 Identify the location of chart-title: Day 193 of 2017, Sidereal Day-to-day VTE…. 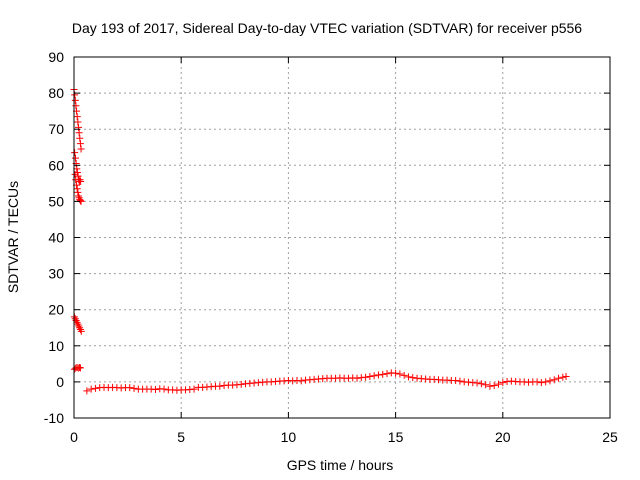
(327, 28).